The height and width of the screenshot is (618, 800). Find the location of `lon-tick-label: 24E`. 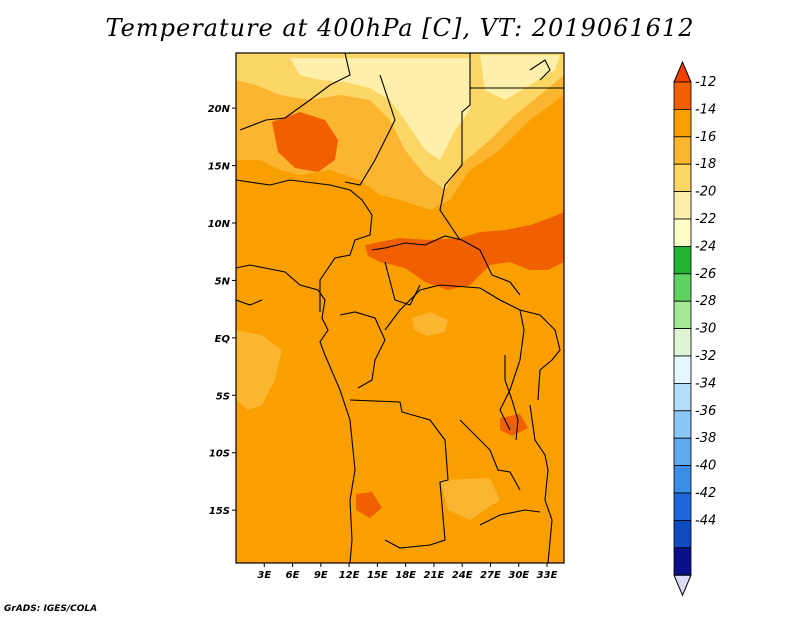

lon-tick-label: 24E is located at coordinates (462, 575).